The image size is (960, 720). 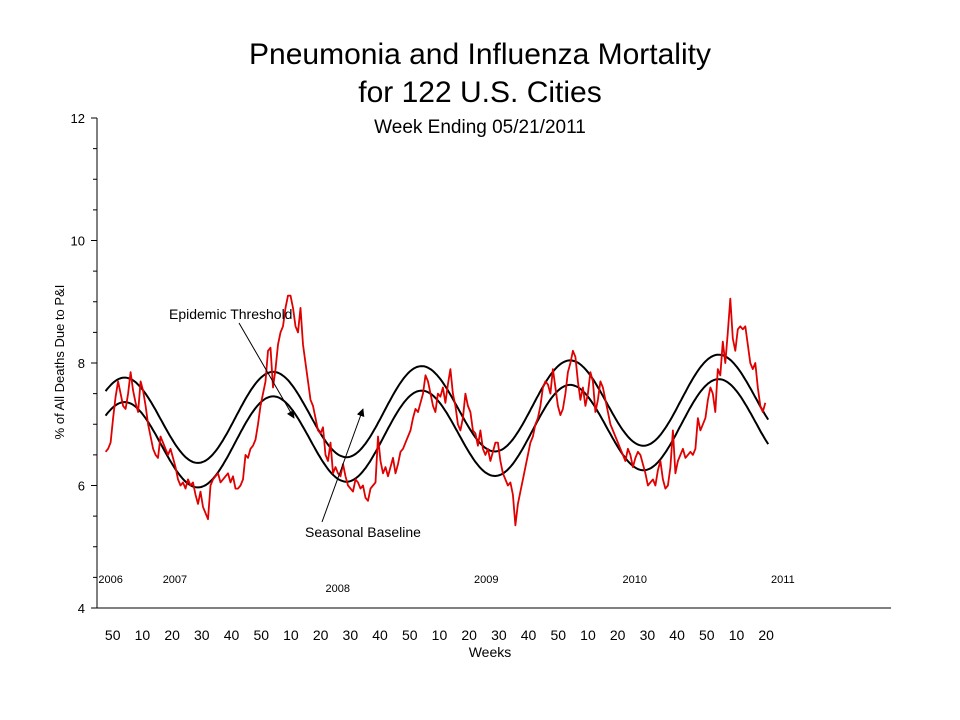 What do you see at coordinates (343, 465) in the screenshot?
I see `seasonal-baseline-arrow` at bounding box center [343, 465].